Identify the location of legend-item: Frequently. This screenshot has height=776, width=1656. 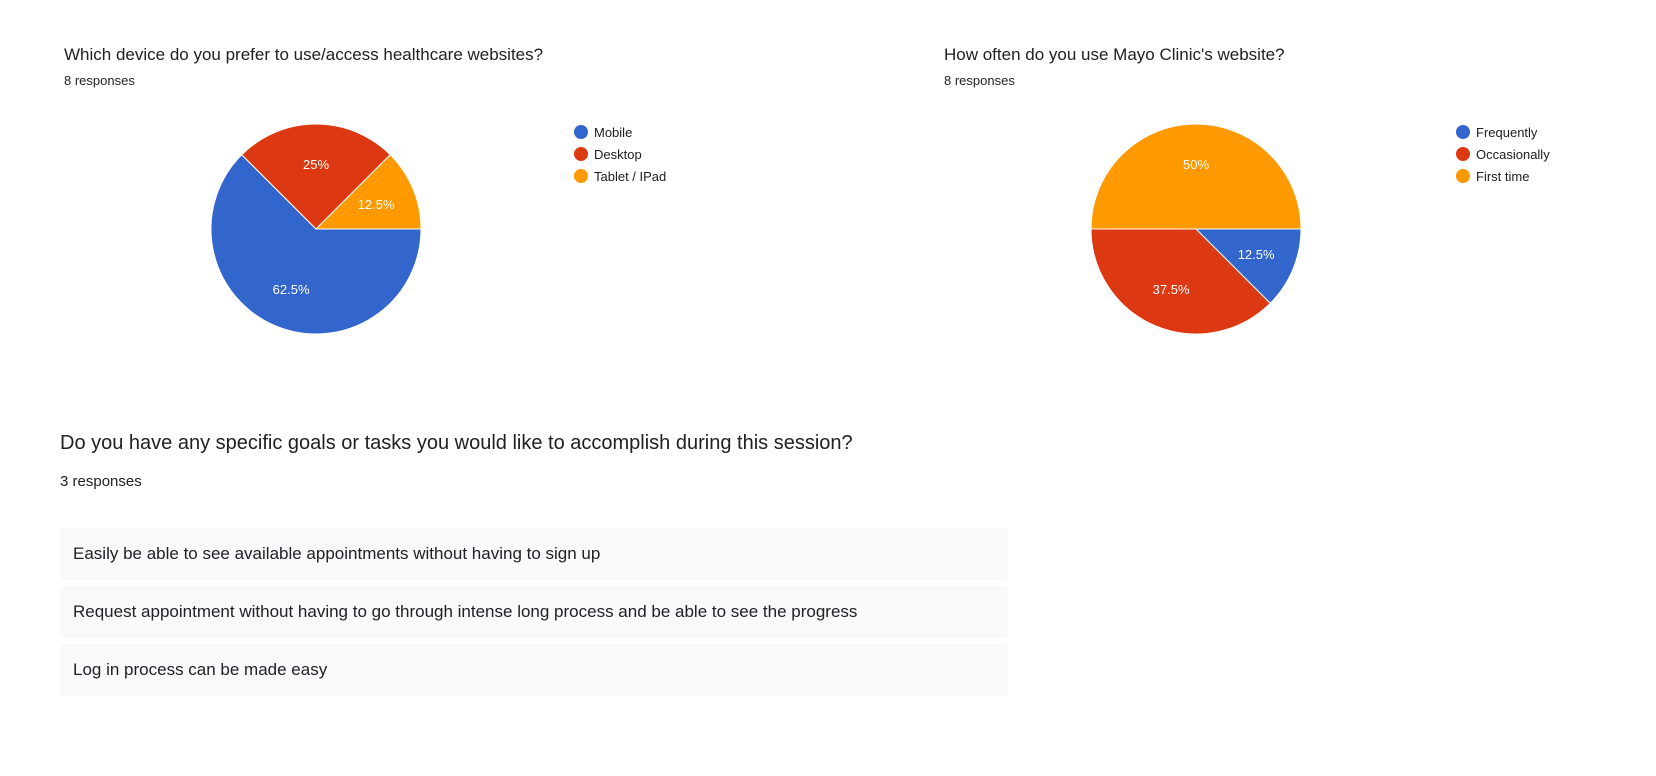
(1503, 132).